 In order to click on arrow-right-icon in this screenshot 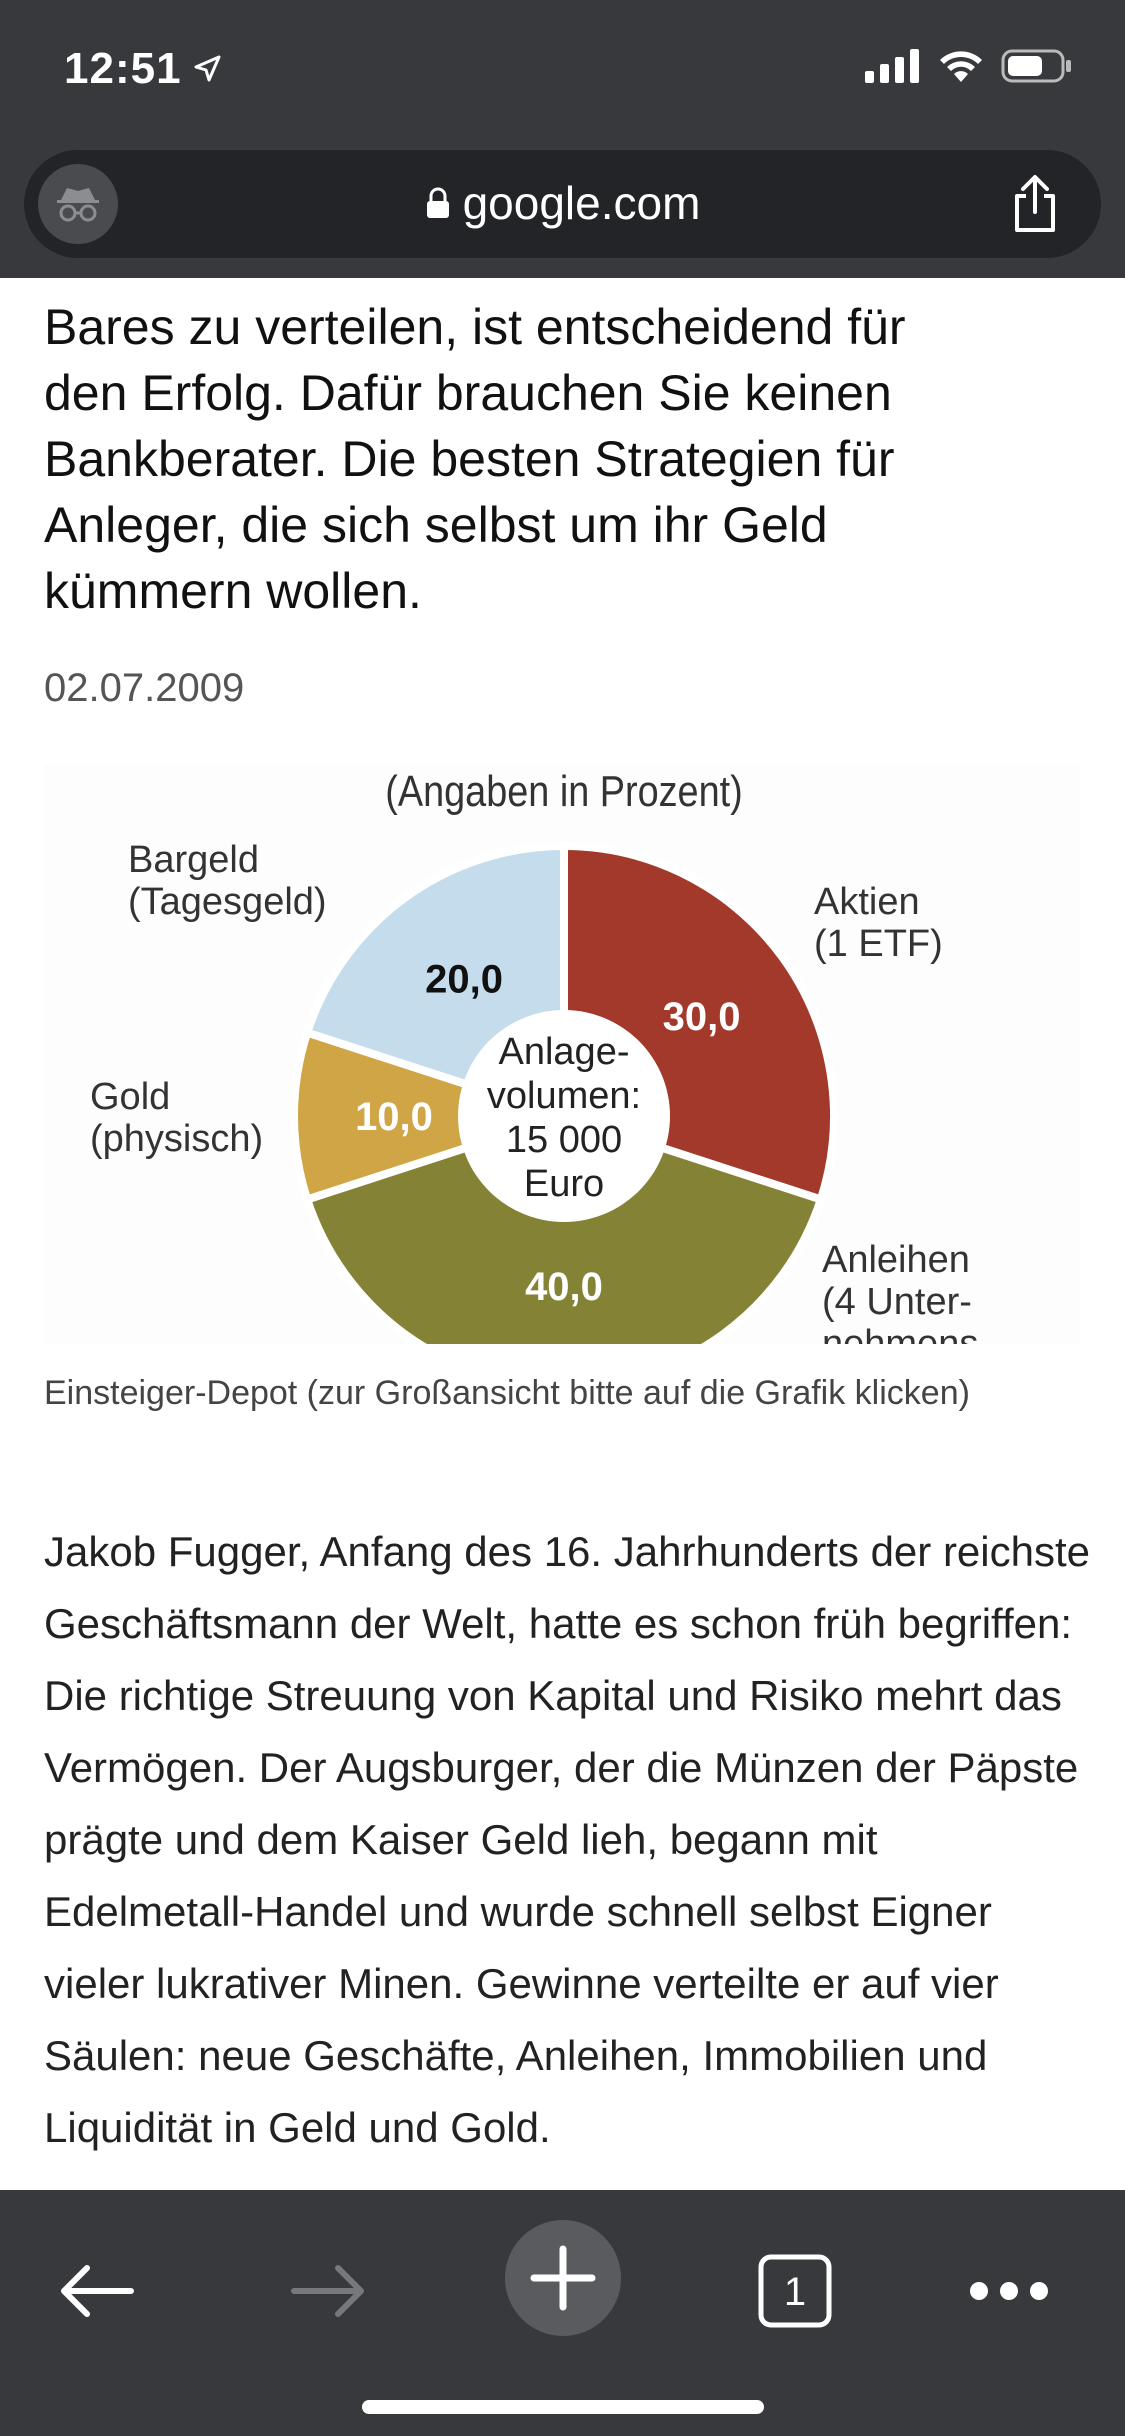, I will do `click(328, 2291)`.